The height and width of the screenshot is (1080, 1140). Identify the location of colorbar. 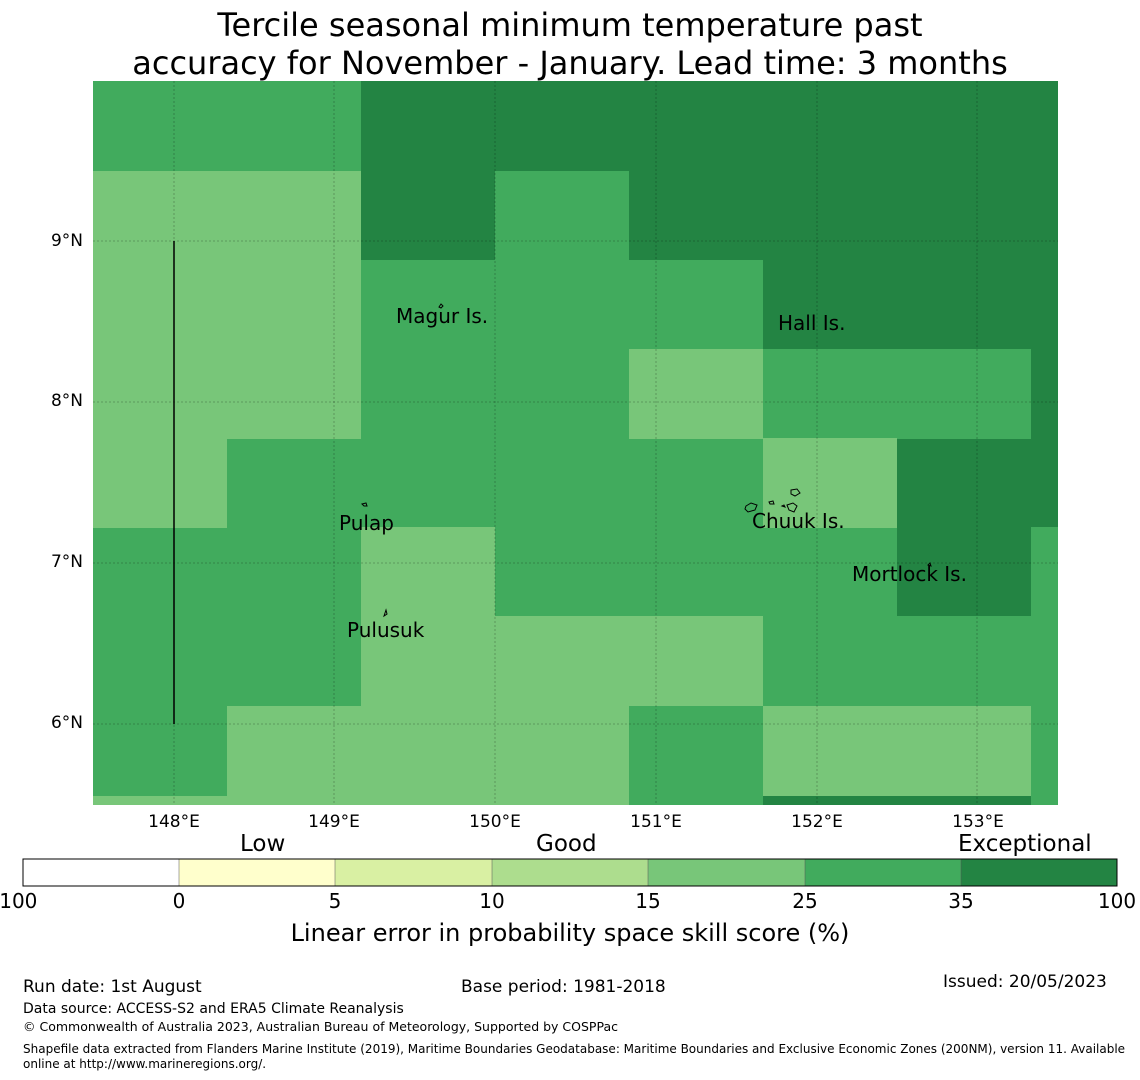
(570, 872).